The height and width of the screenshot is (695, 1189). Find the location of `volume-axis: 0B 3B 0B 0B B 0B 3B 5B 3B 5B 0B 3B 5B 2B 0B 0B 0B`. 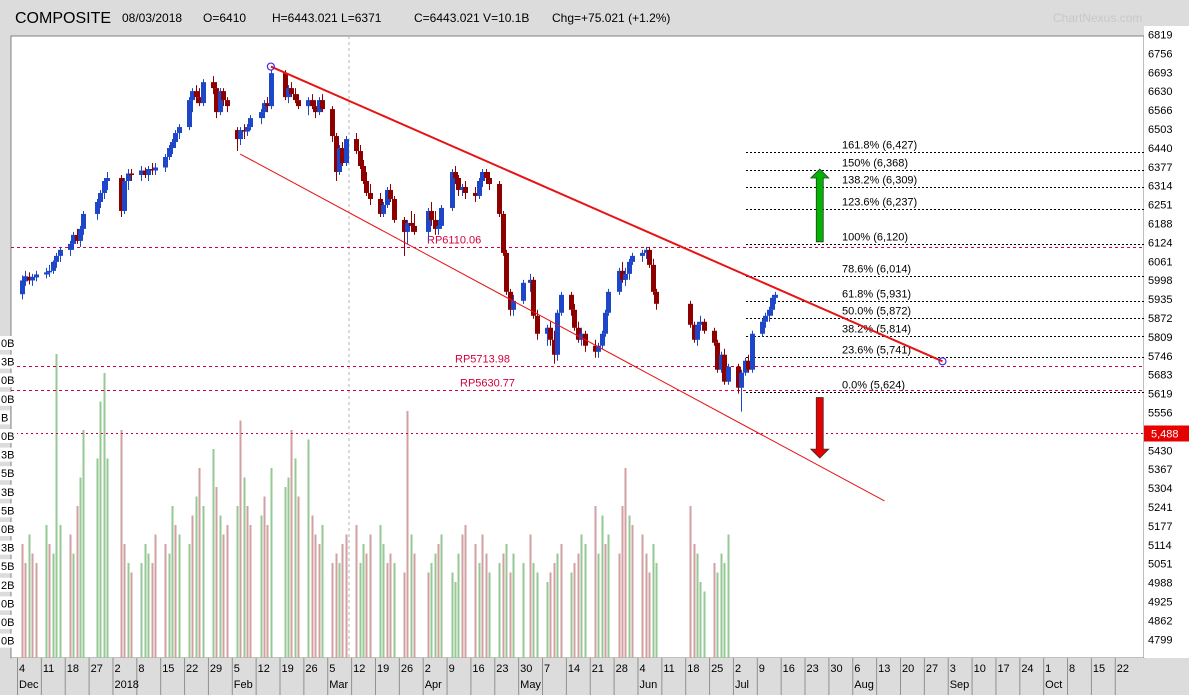

volume-axis: 0B 3B 0B 0B B 0B 3B 5B 3B 5B 0B 3B 5B 2B 0B 0B 0B is located at coordinates (8, 492).